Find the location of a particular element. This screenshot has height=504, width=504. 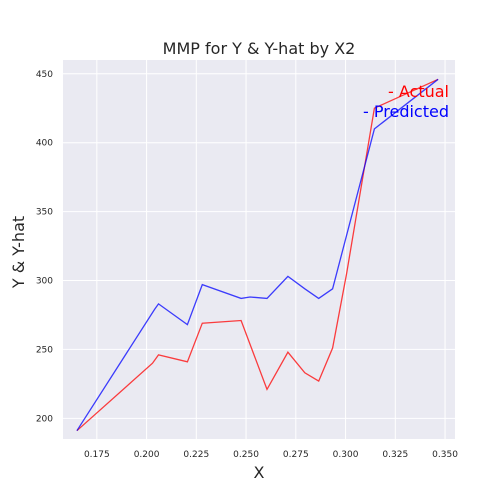

legend-entry-actual: - Actual is located at coordinates (418, 91).